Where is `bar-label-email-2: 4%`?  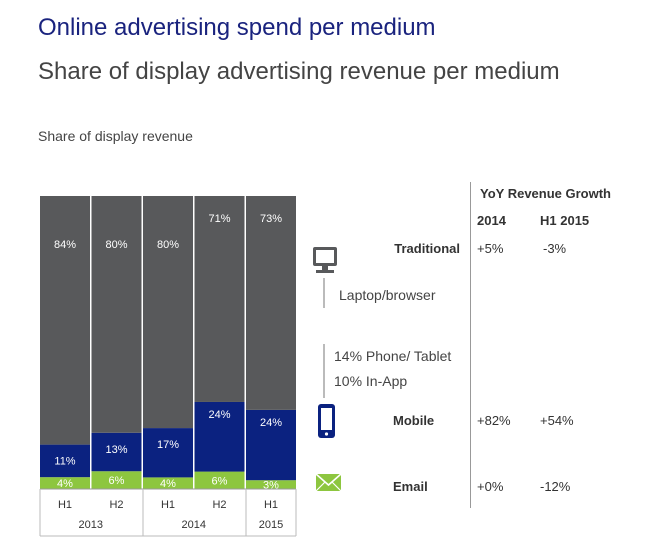 bar-label-email-2: 4% is located at coordinates (168, 484).